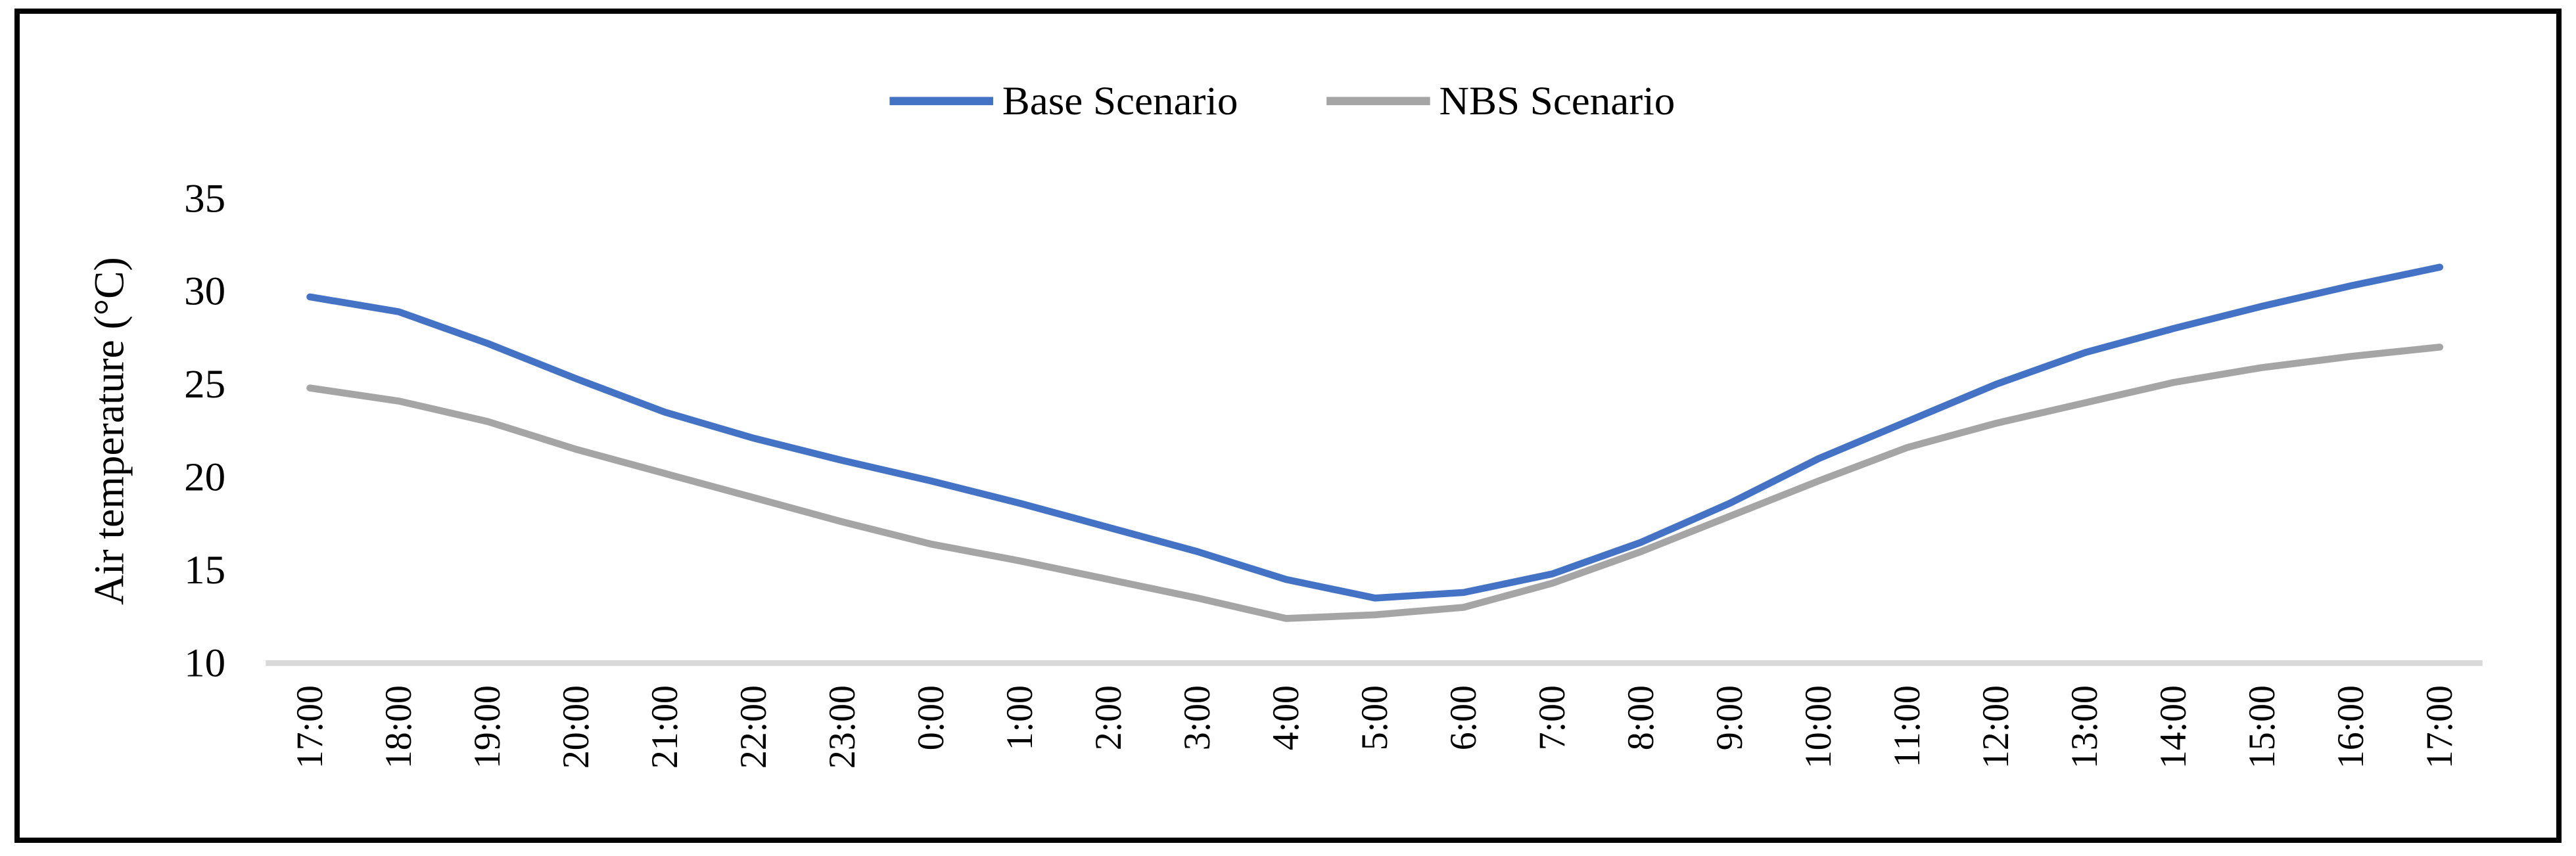  I want to click on x-tick-label: 23:00, so click(842, 727).